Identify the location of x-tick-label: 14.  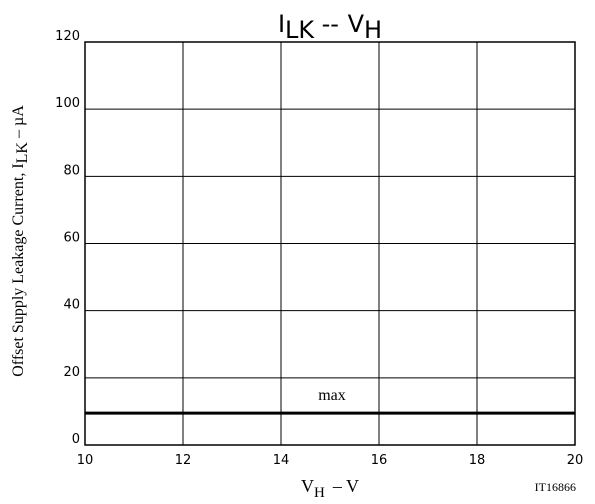
(281, 460).